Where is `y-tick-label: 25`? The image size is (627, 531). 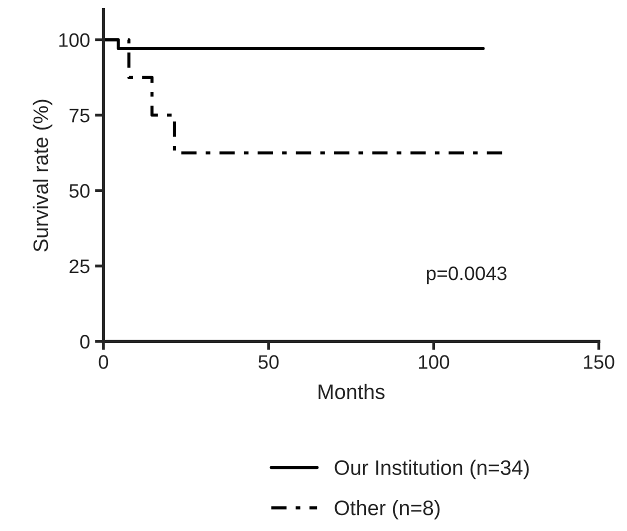 y-tick-label: 25 is located at coordinates (80, 266).